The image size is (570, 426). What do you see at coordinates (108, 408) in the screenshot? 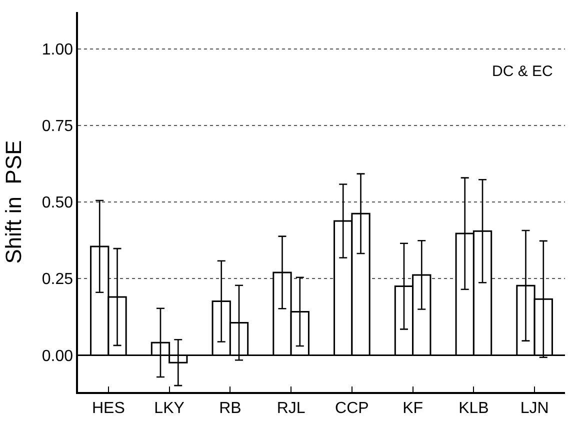
I see `x-tick-label: HES` at bounding box center [108, 408].